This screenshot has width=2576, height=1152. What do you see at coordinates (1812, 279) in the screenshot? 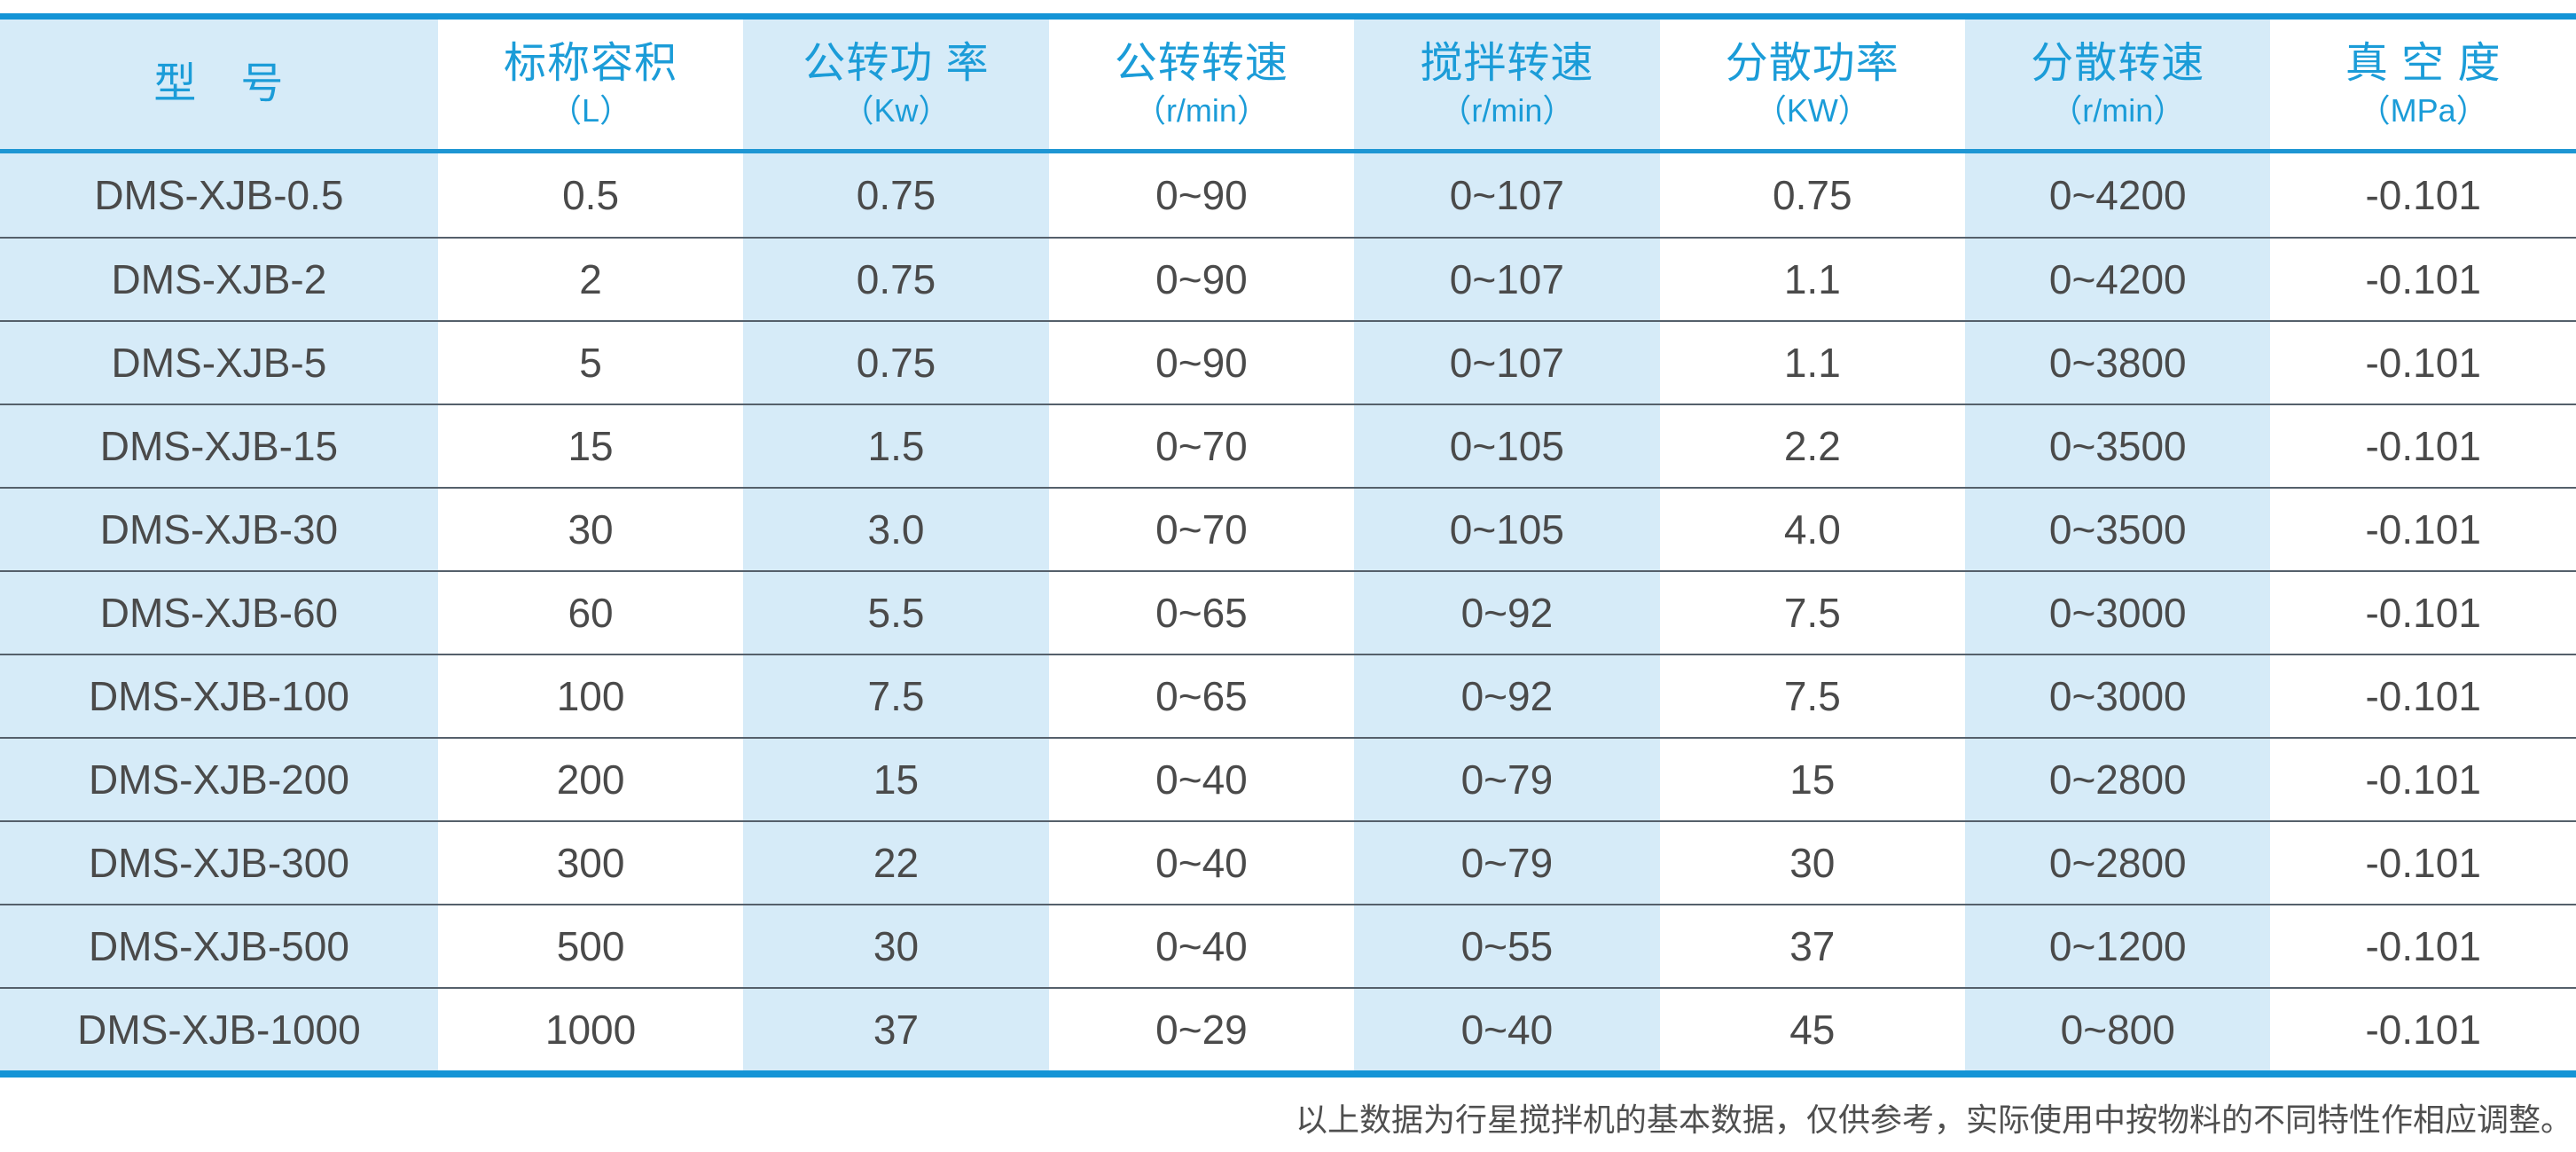
I see `table-cell: 1.1` at bounding box center [1812, 279].